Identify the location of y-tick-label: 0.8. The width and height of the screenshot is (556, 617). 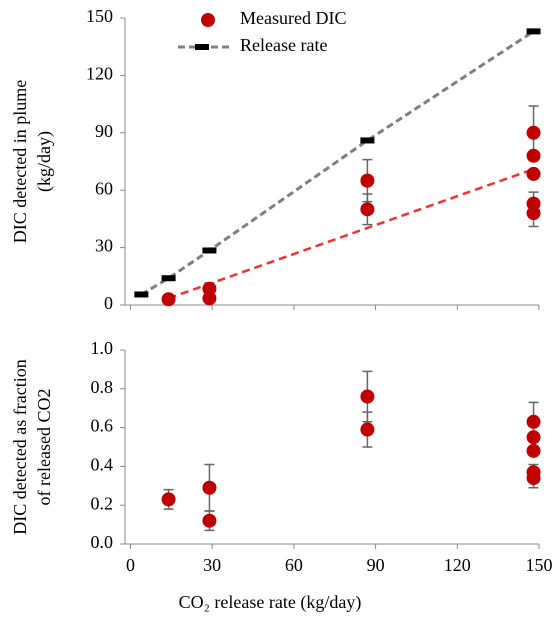
(102, 387).